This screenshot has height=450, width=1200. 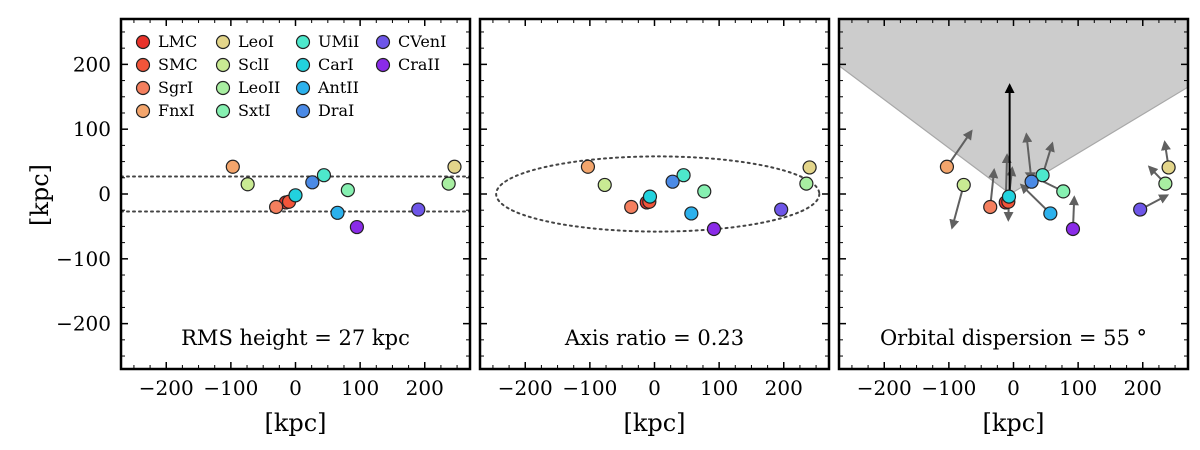 What do you see at coordinates (83, 259) in the screenshot?
I see `y-tick-label: −100` at bounding box center [83, 259].